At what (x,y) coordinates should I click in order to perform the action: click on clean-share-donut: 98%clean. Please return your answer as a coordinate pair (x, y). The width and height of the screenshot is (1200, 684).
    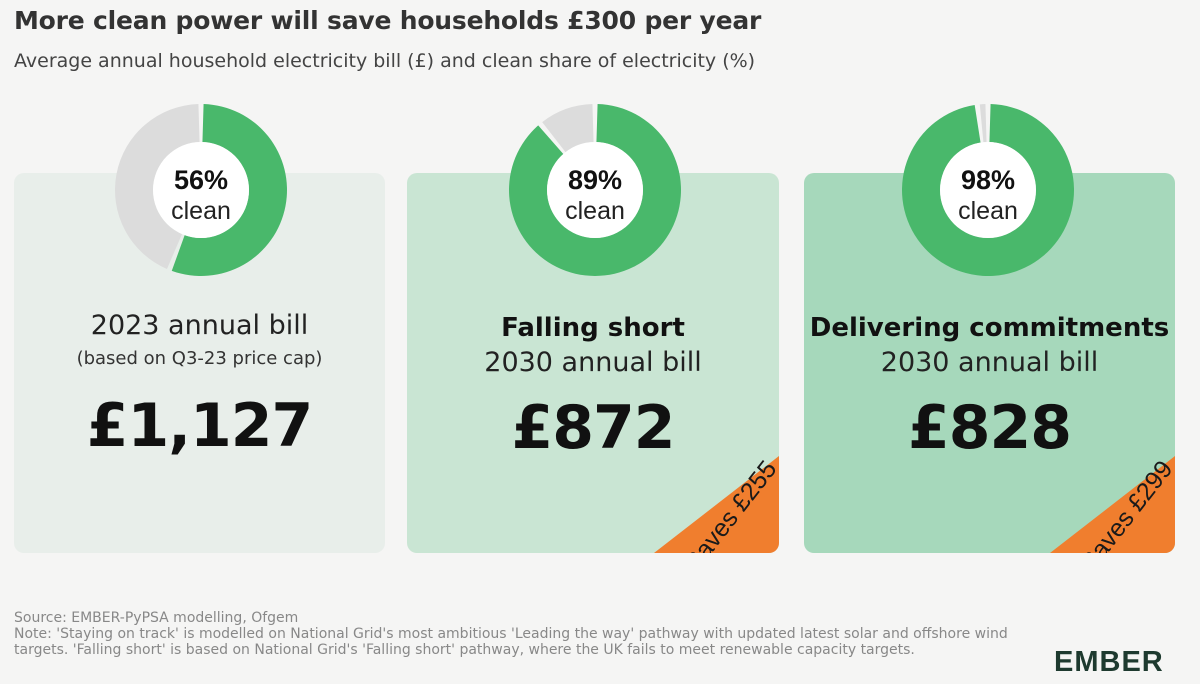
    Looking at the image, I should click on (988, 190).